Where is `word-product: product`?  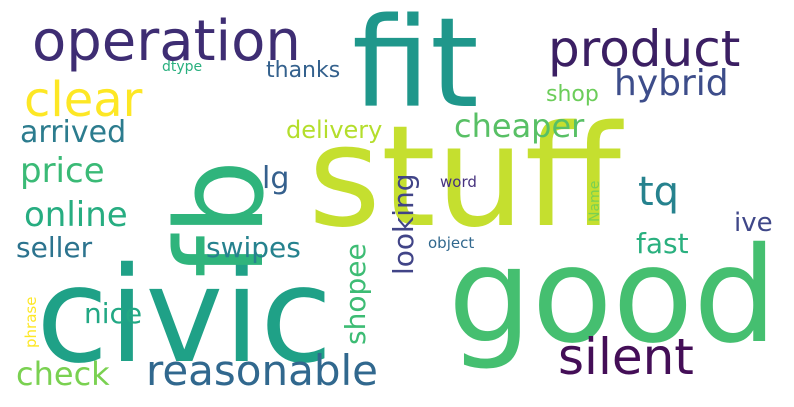 word-product: product is located at coordinates (644, 49).